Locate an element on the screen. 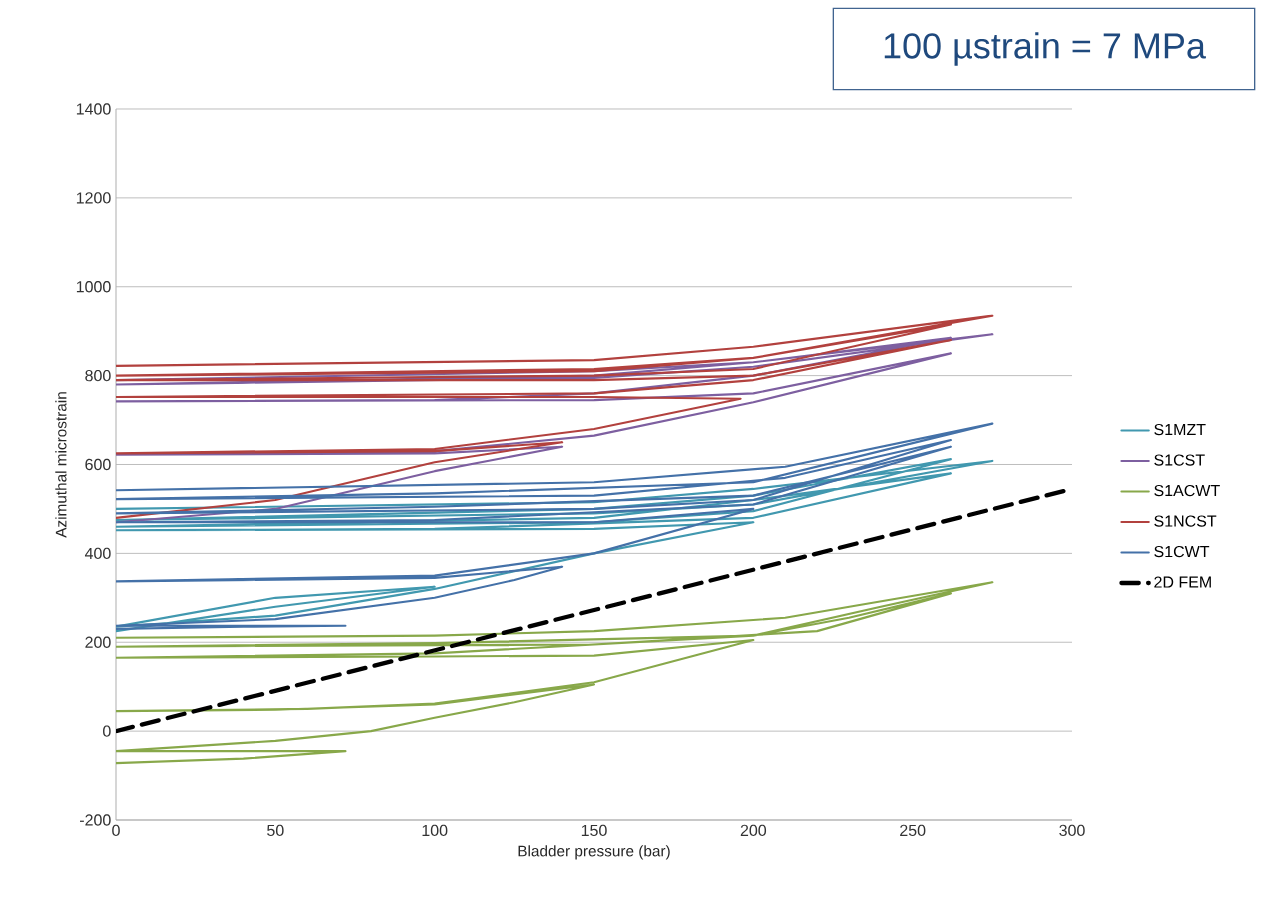 This screenshot has width=1268, height=901. x-tick-label: 150 is located at coordinates (594, 830).